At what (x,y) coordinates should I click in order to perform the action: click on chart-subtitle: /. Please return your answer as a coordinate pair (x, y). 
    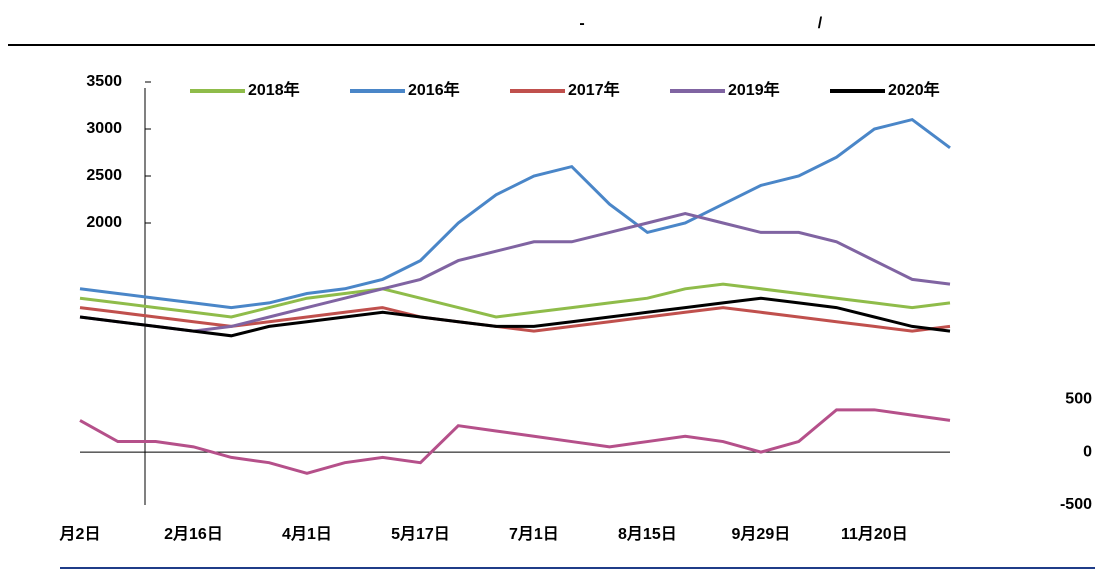
    Looking at the image, I should click on (820, 23).